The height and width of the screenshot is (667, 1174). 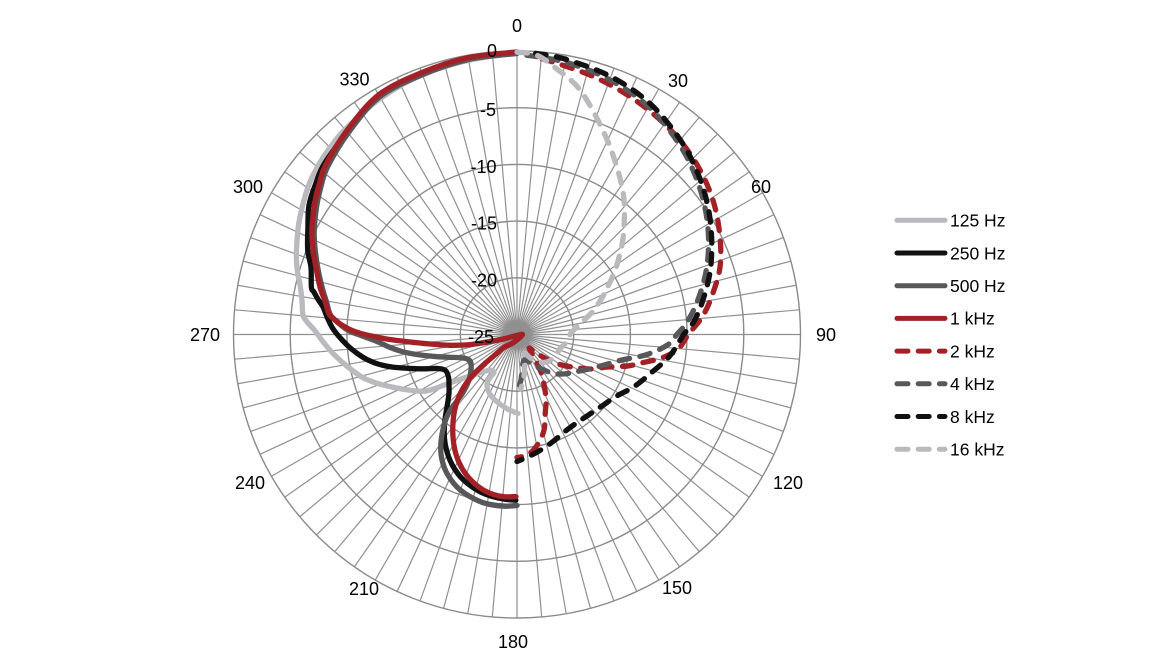 What do you see at coordinates (354, 80) in the screenshot?
I see `svg-text: 330` at bounding box center [354, 80].